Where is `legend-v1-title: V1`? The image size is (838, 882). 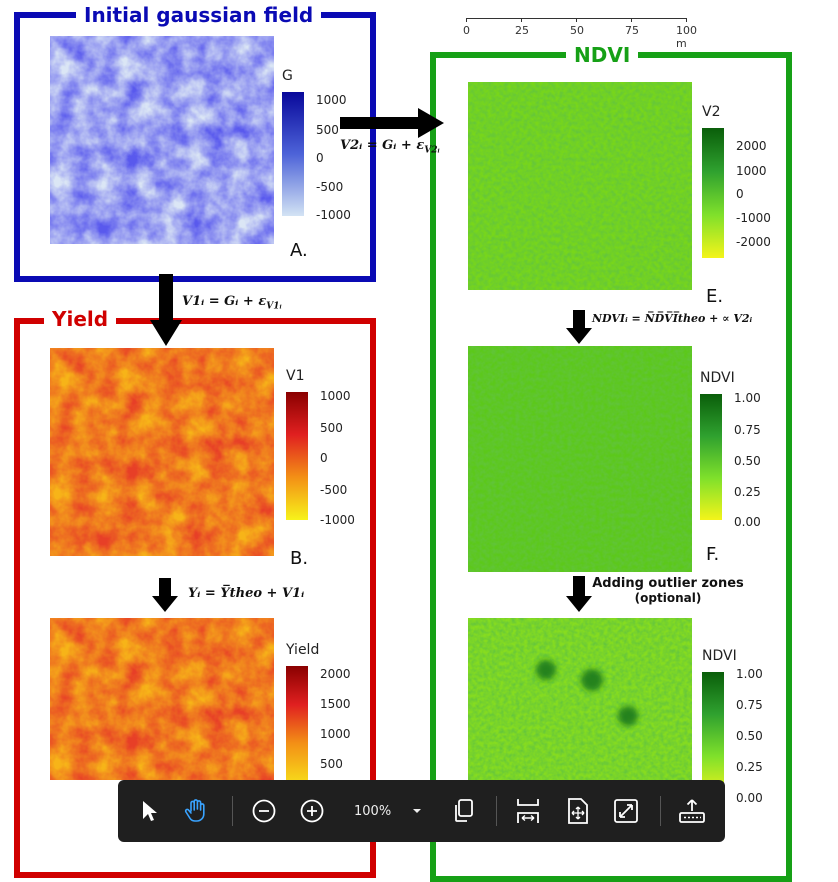
legend-v1-title: V1 is located at coordinates (295, 376).